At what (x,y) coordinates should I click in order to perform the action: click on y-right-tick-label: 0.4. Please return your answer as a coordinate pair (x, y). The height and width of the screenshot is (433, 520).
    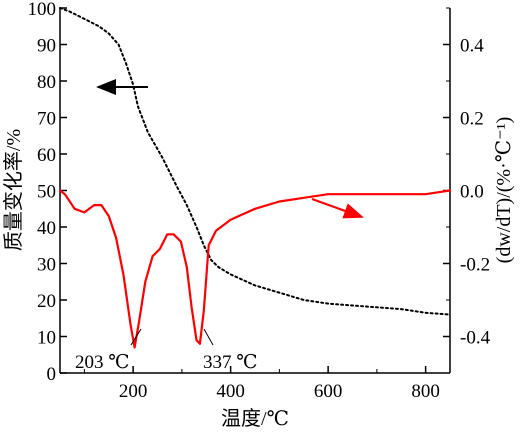
    Looking at the image, I should click on (472, 46).